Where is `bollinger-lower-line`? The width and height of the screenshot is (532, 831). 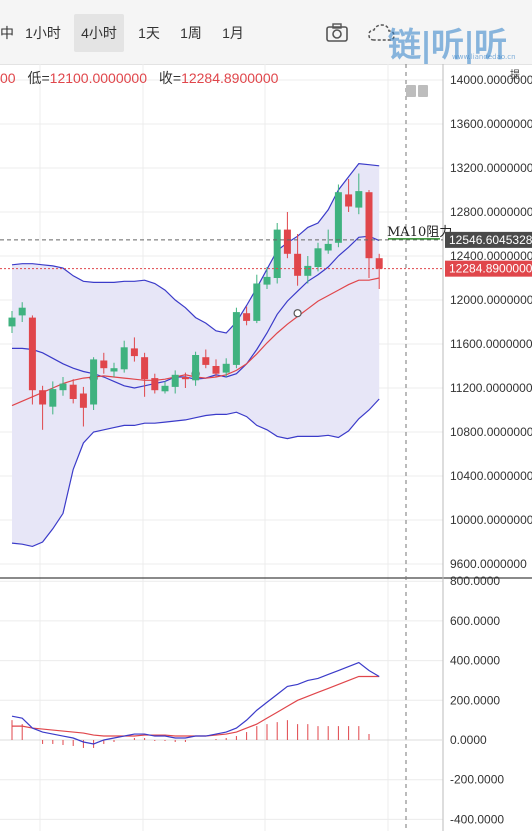
bollinger-lower-line is located at coordinates (195, 473).